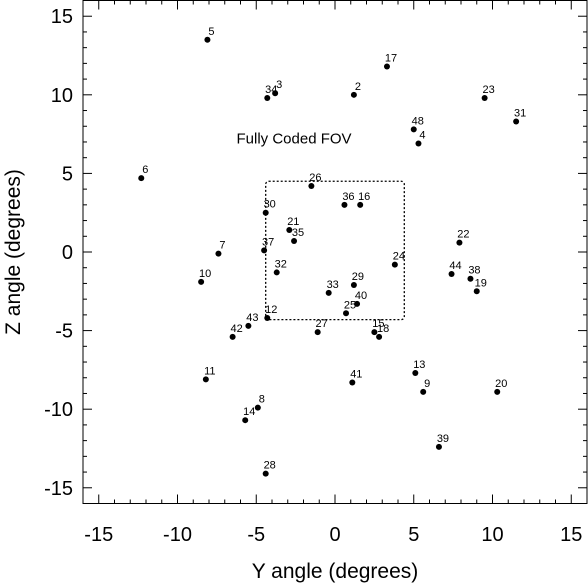 Image resolution: width=588 pixels, height=584 pixels. I want to click on x-tick-label: -15, so click(98, 535).